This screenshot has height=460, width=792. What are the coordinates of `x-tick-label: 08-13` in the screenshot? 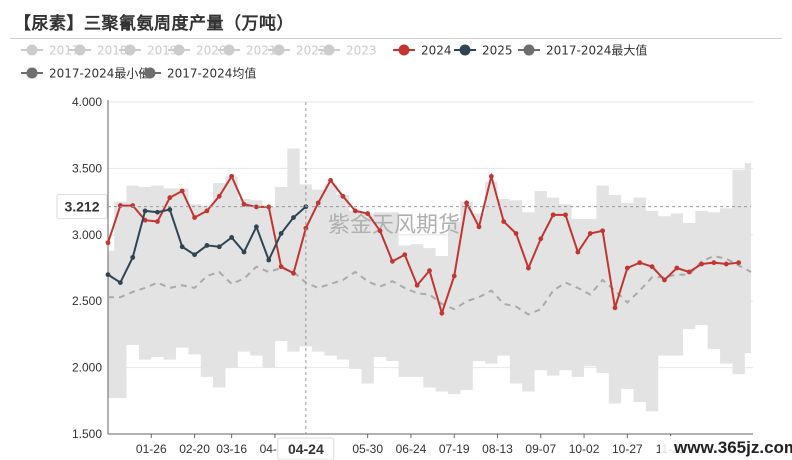 It's located at (497, 449).